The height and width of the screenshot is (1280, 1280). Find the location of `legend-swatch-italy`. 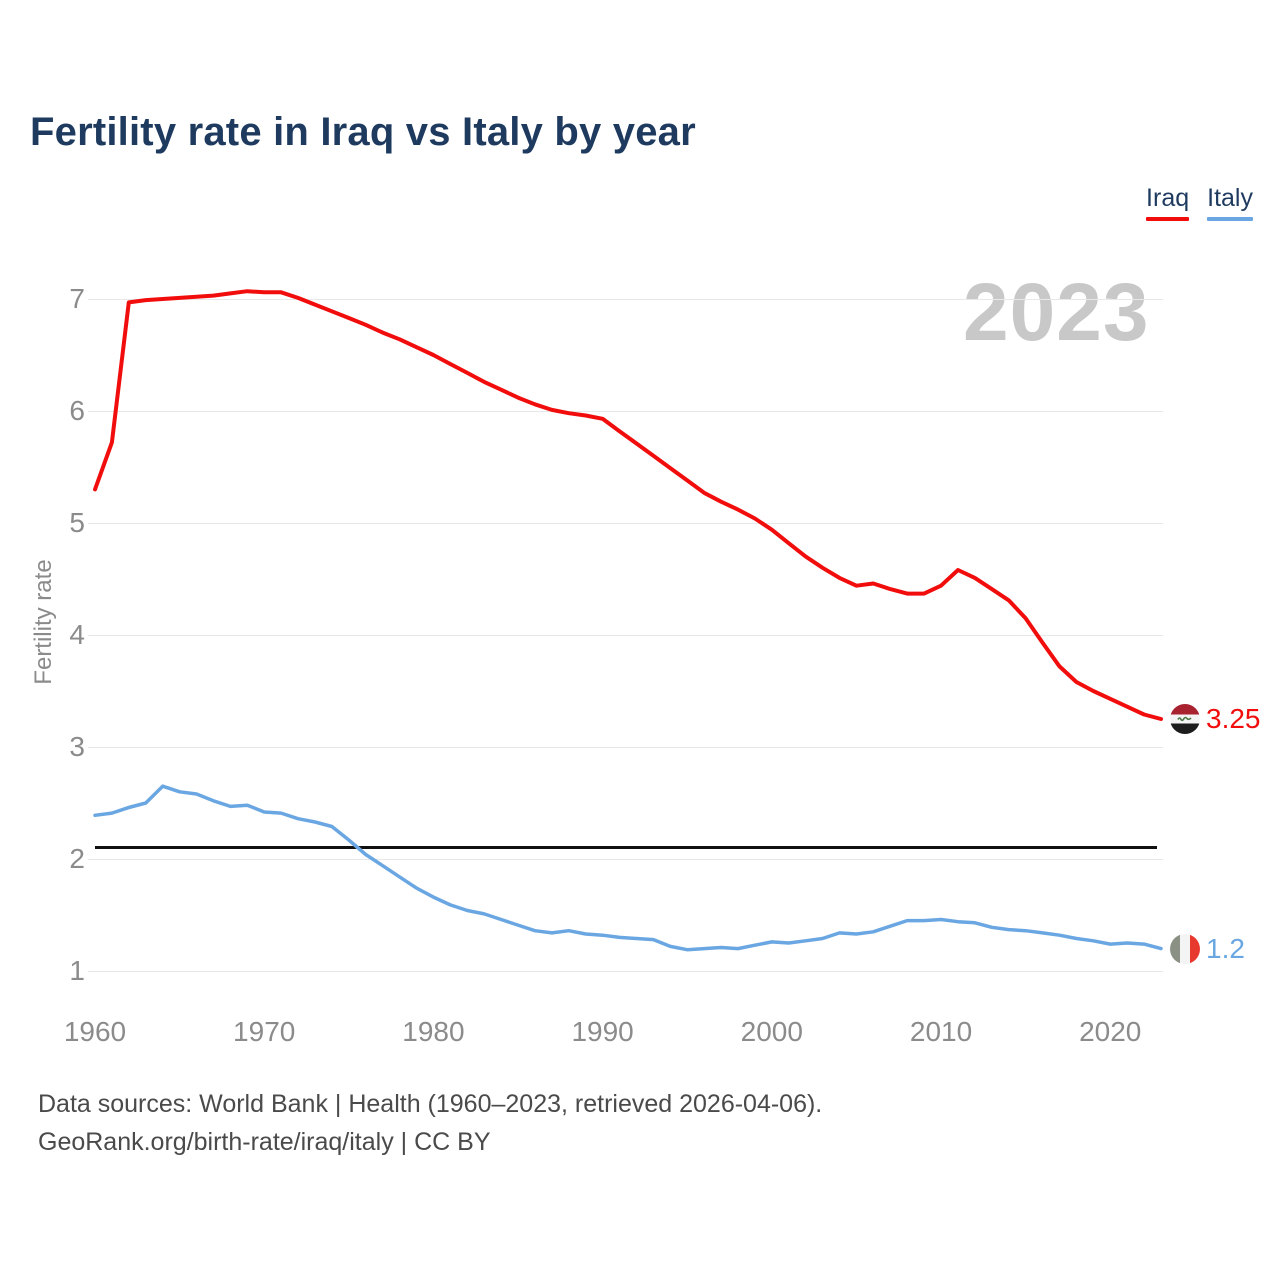

legend-swatch-italy is located at coordinates (1230, 219).